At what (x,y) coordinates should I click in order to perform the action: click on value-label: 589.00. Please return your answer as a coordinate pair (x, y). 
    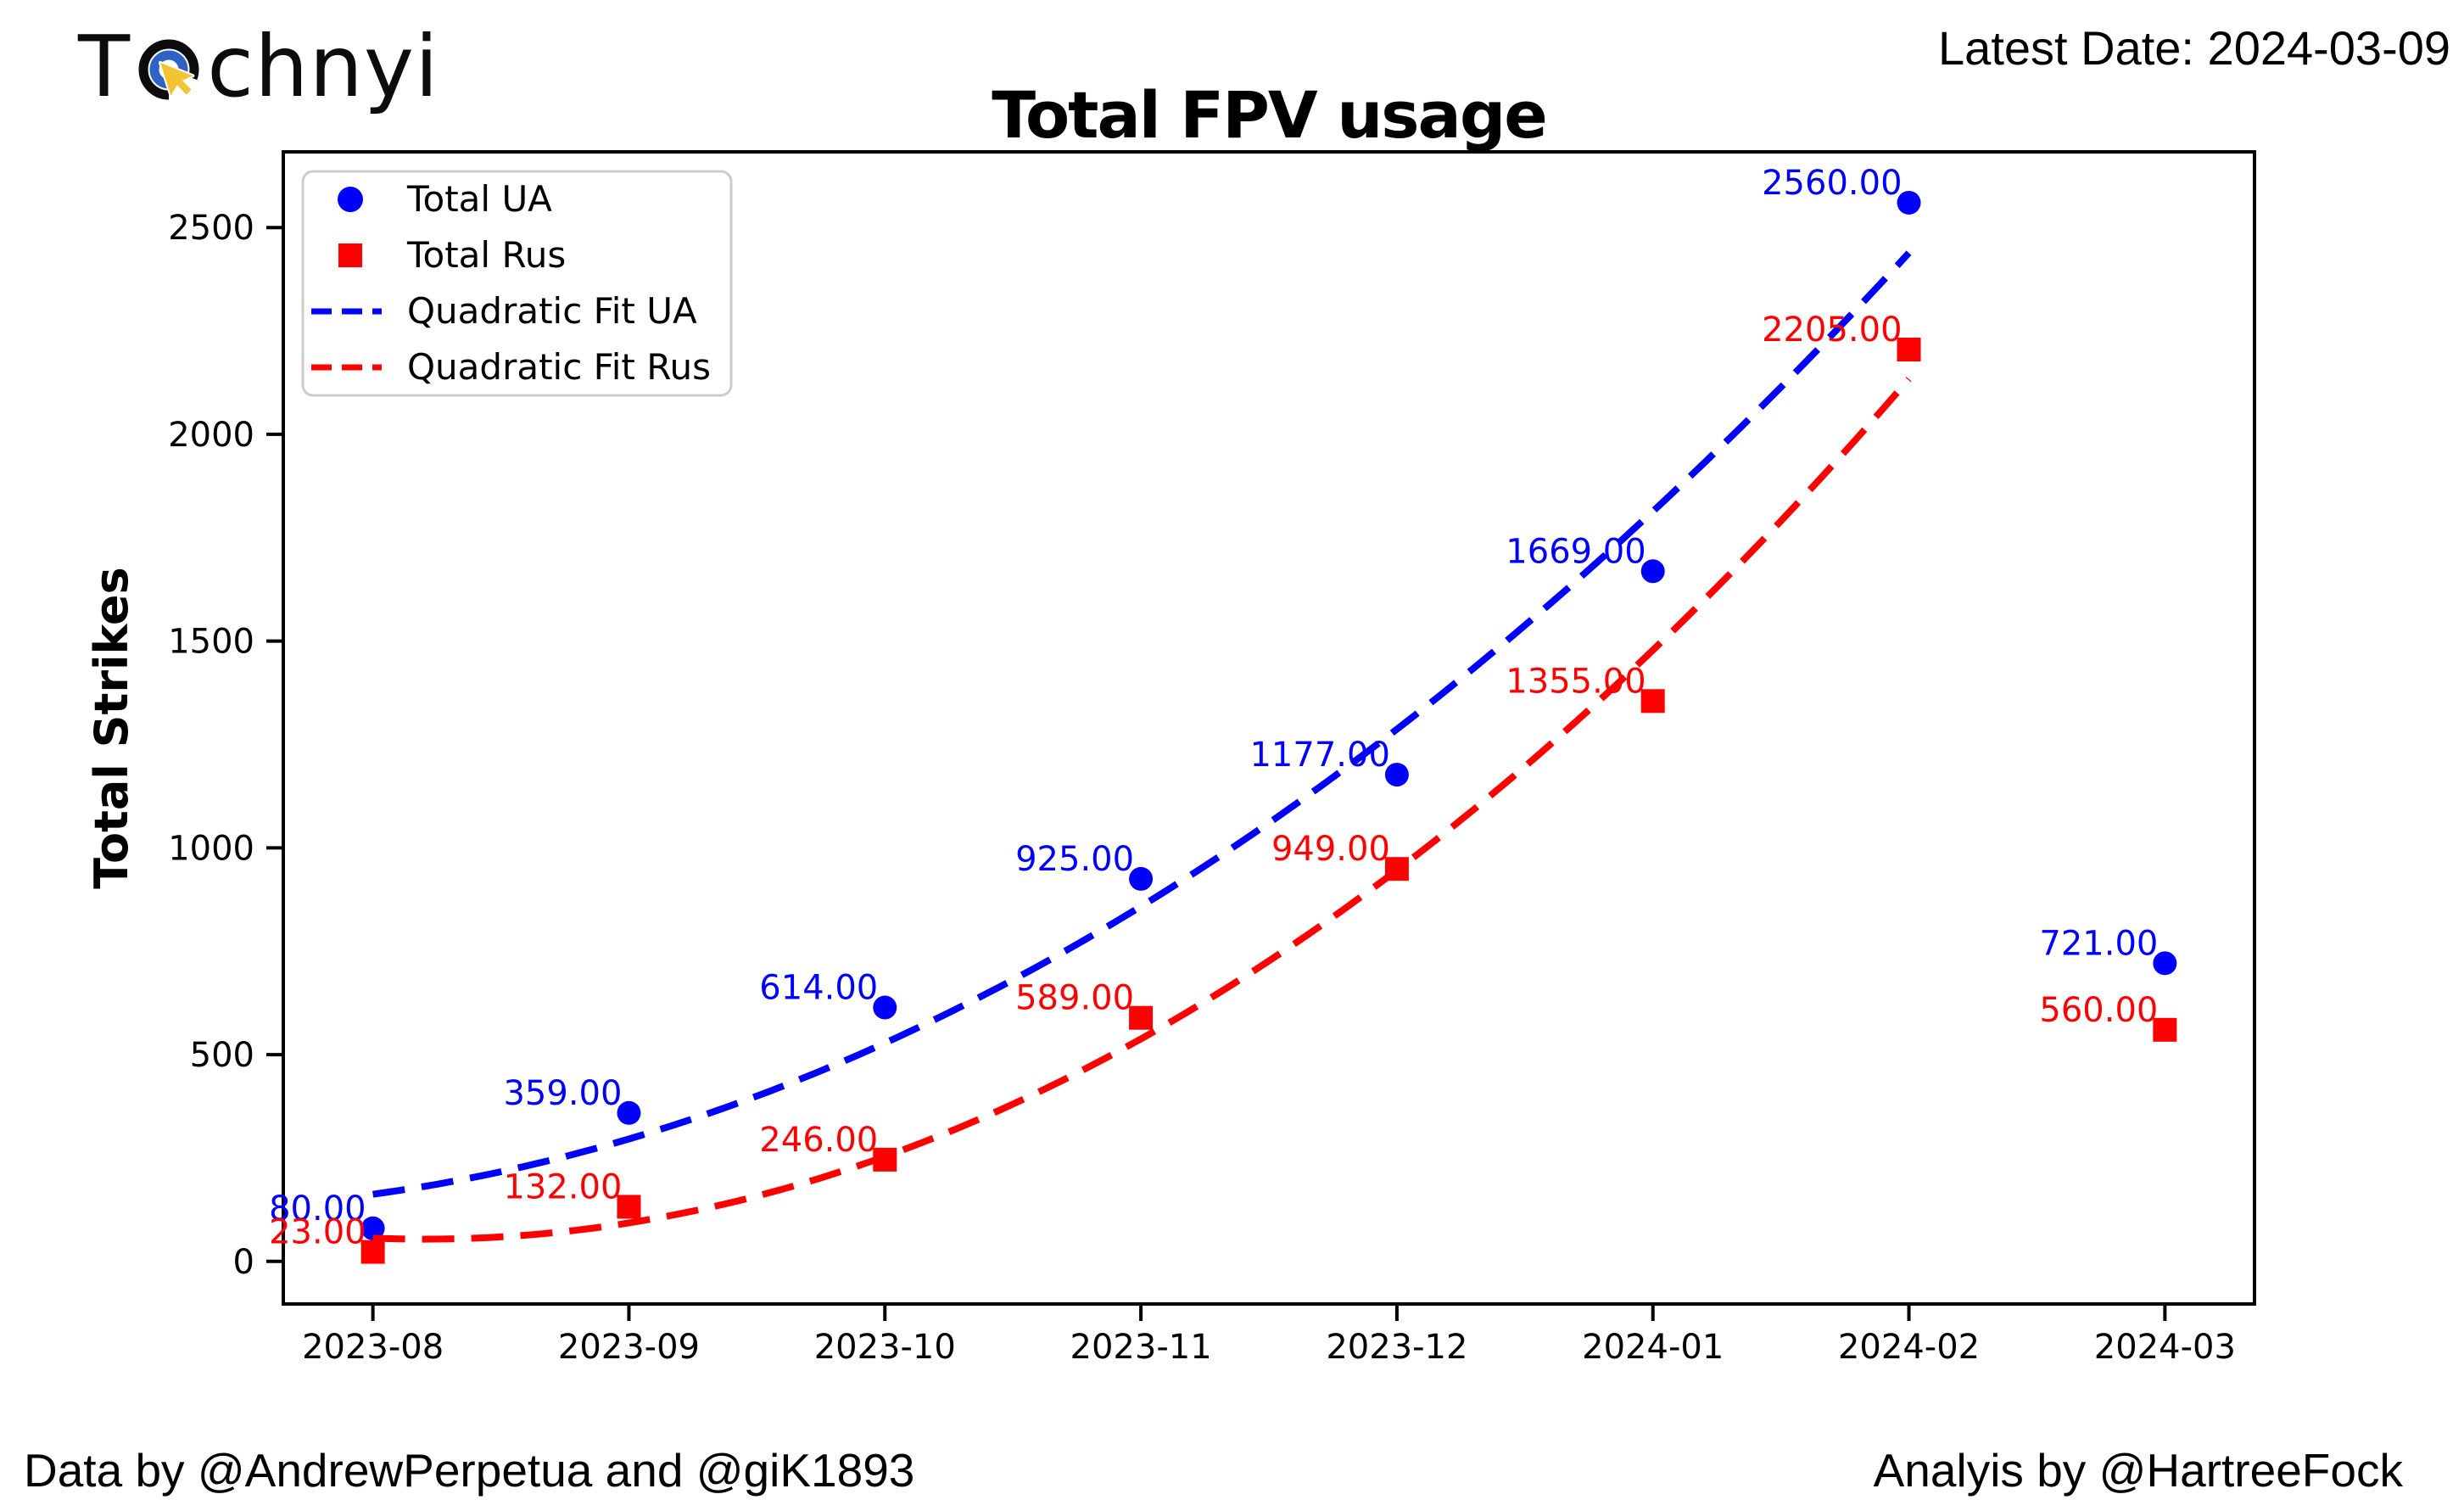
    Looking at the image, I should click on (1074, 998).